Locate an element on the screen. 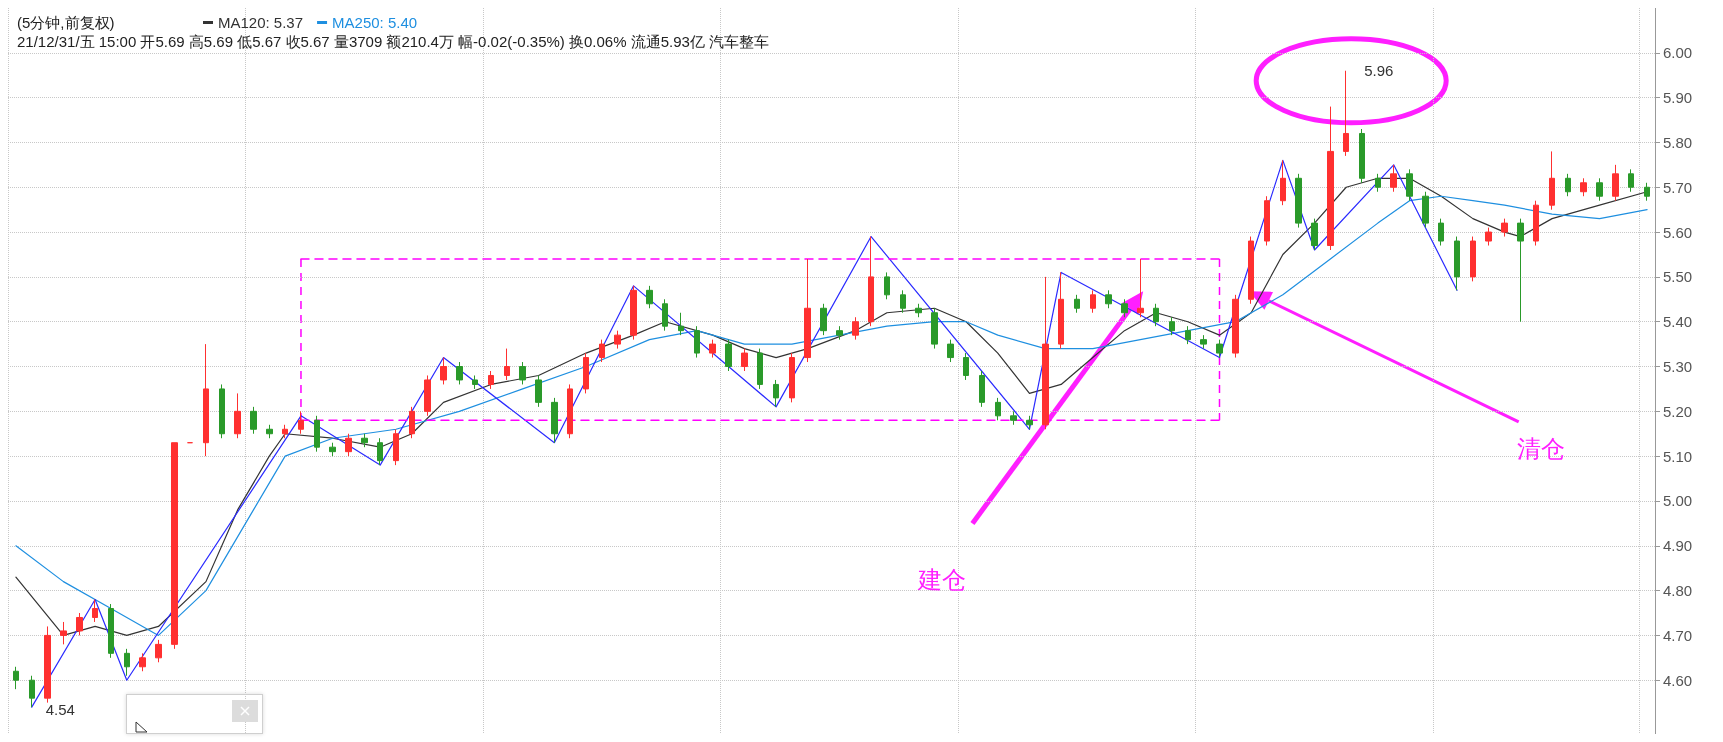 Image resolution: width=1723 pixels, height=742 pixels. y-tick-label: 4.70 is located at coordinates (1678, 635).